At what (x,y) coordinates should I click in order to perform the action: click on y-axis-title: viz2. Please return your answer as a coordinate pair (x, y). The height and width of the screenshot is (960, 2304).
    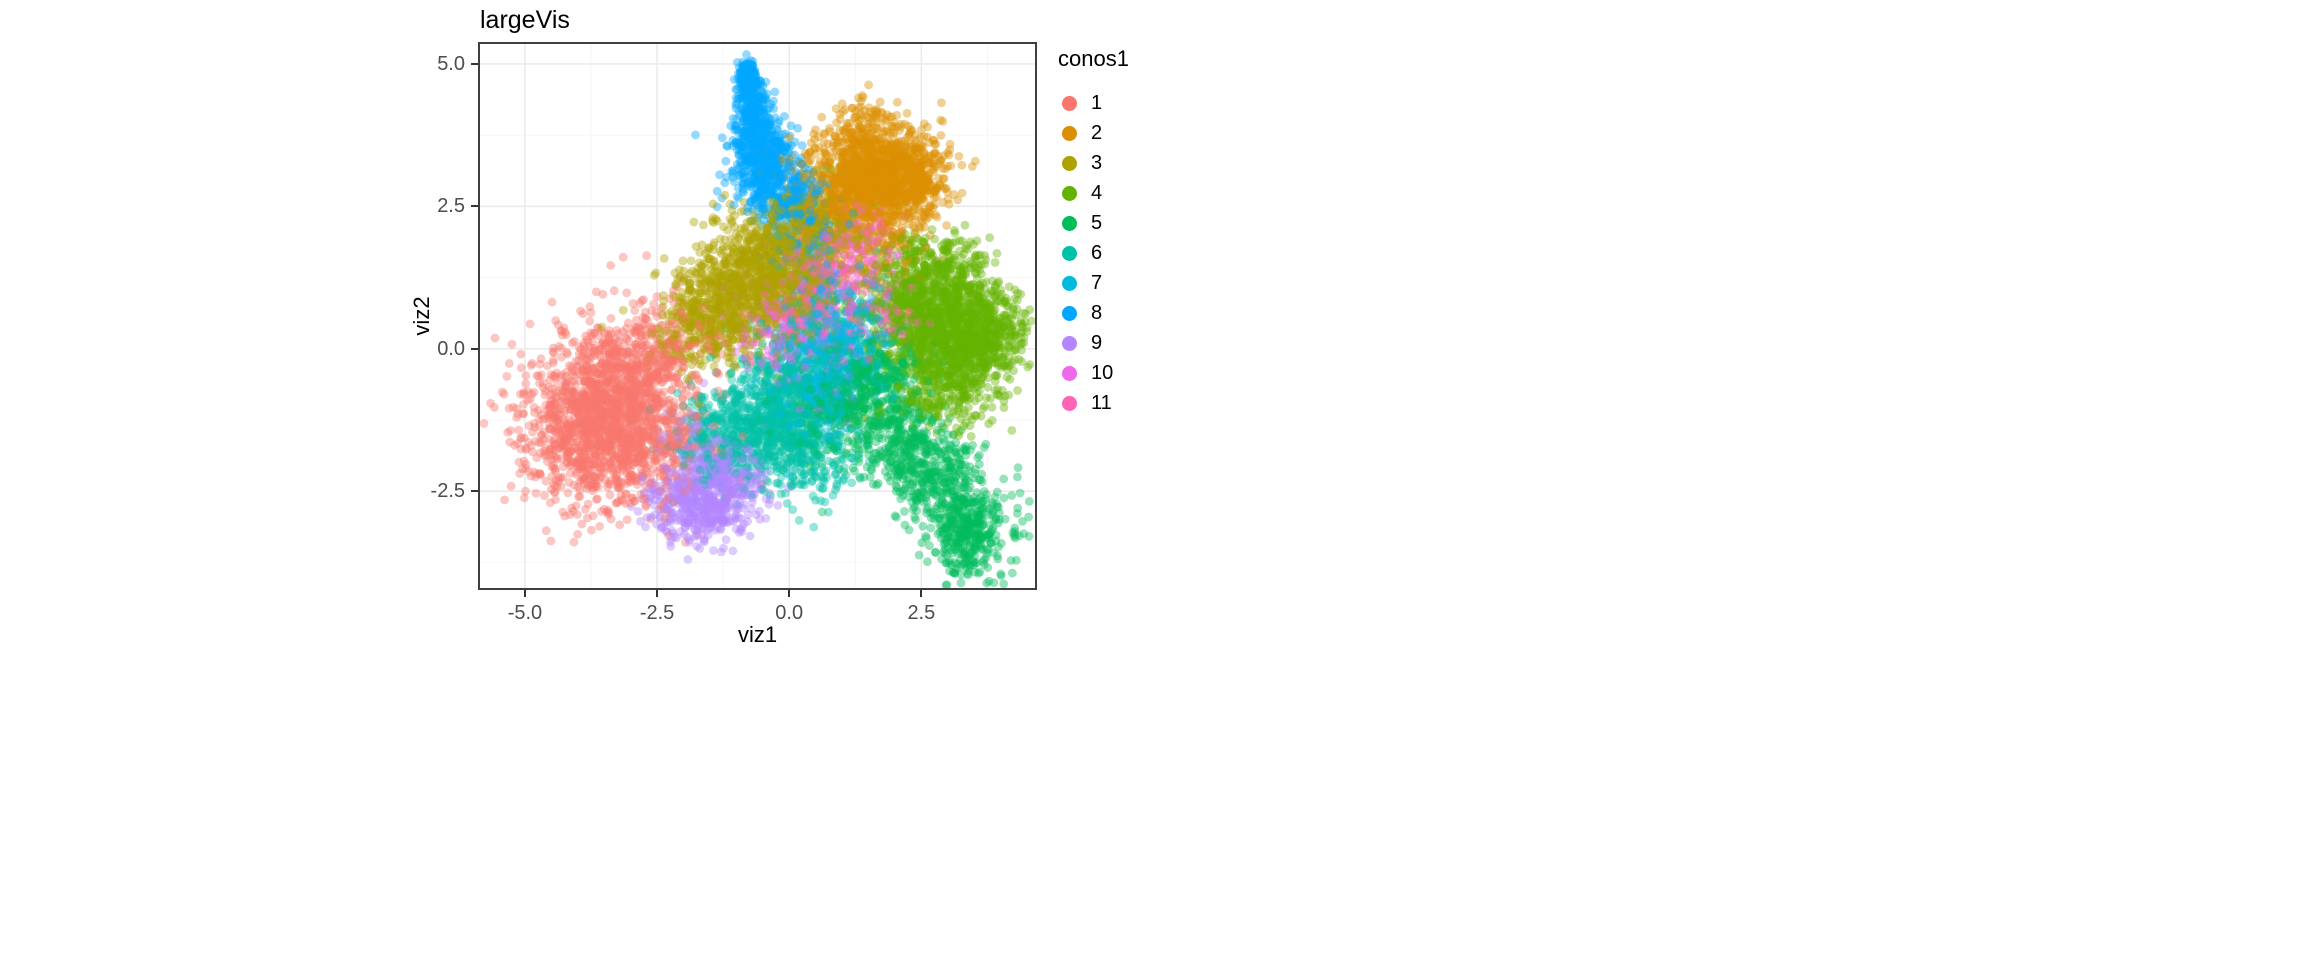
    Looking at the image, I should click on (421, 316).